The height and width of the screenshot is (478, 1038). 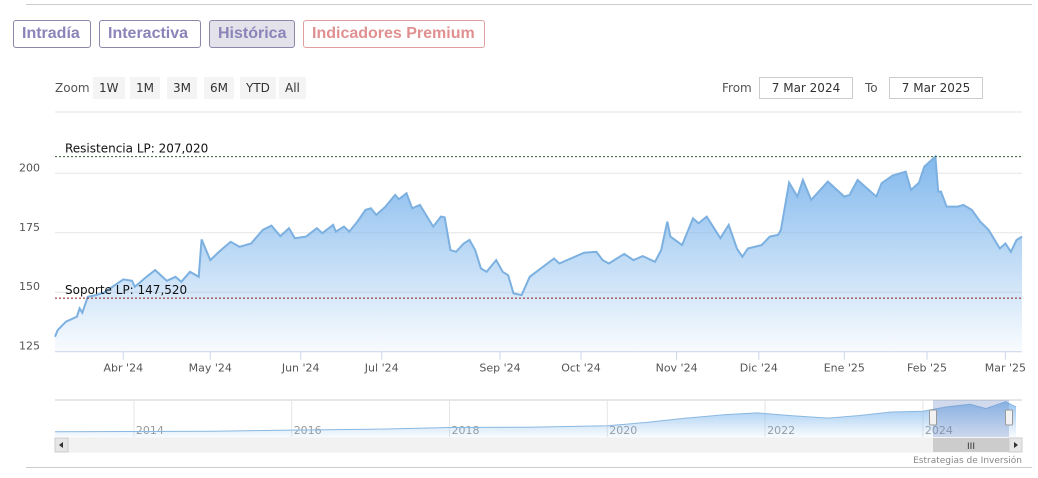 I want to click on arrow-right-icon, so click(x=1016, y=445).